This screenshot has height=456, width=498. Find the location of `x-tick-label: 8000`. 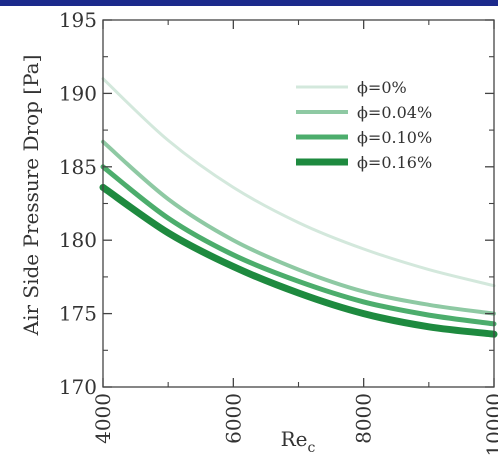

x-tick-label: 8000 is located at coordinates (364, 418).